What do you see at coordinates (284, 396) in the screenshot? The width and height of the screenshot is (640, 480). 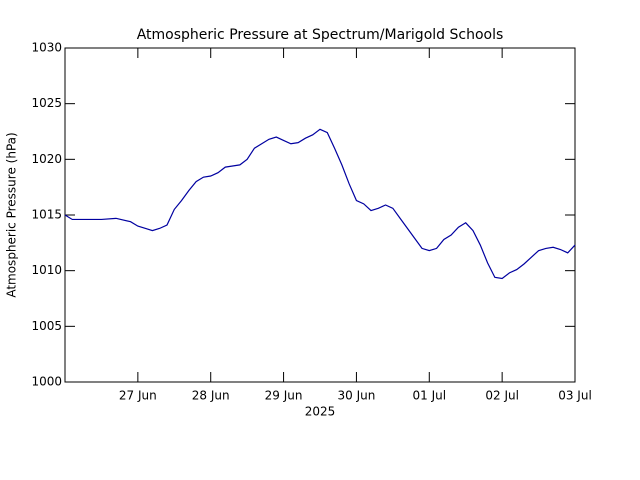 I see `x-tick-label: 29 Jun` at bounding box center [284, 396].